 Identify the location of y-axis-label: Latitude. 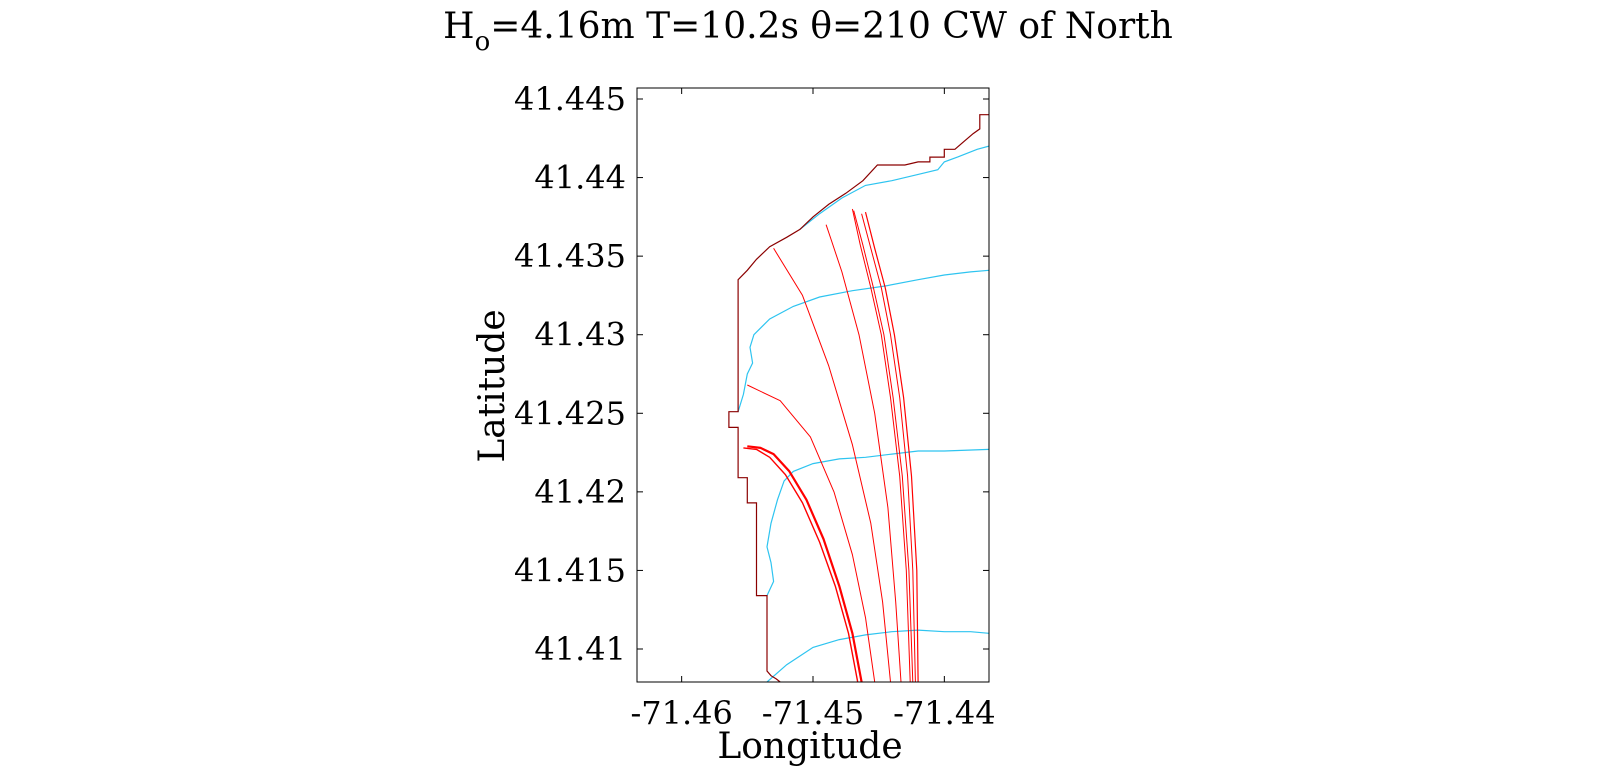
(492, 385).